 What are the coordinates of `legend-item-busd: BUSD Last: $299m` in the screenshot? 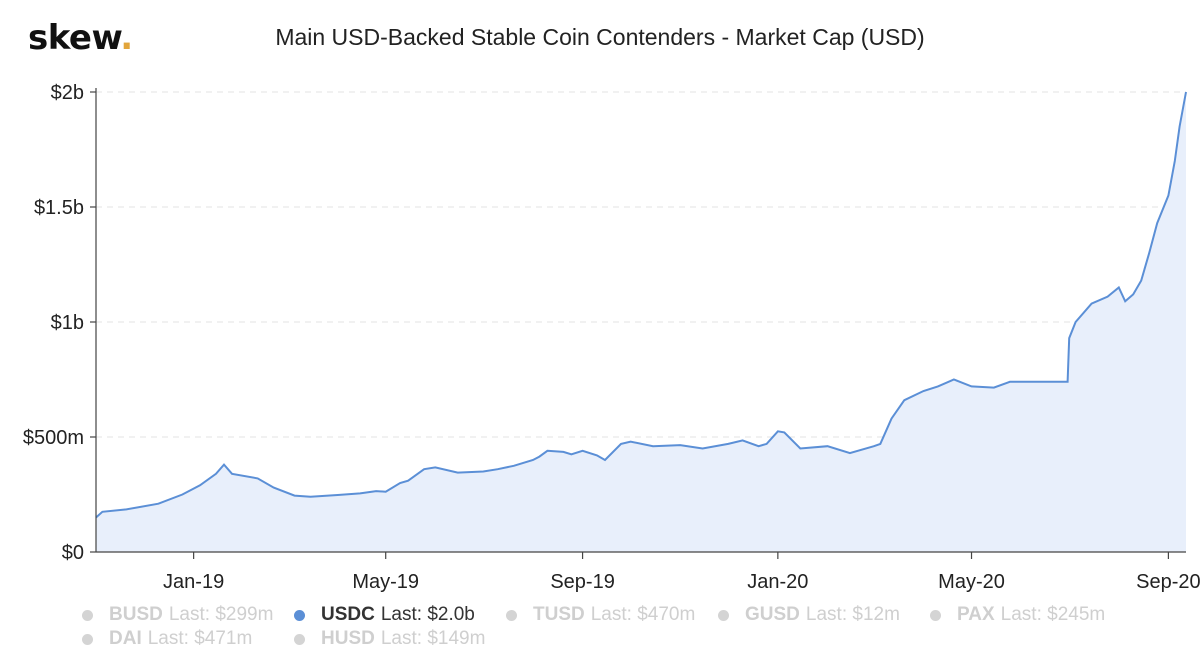 It's located at (177, 615).